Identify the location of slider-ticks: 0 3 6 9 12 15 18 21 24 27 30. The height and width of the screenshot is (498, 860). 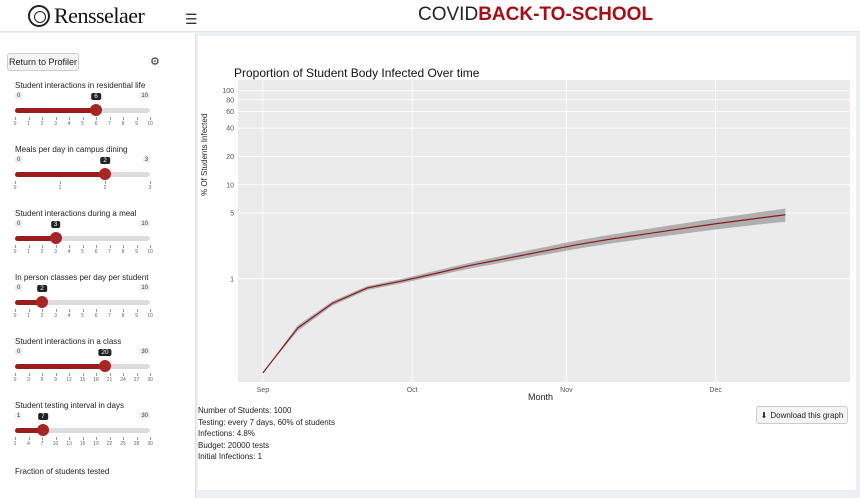
(83, 378).